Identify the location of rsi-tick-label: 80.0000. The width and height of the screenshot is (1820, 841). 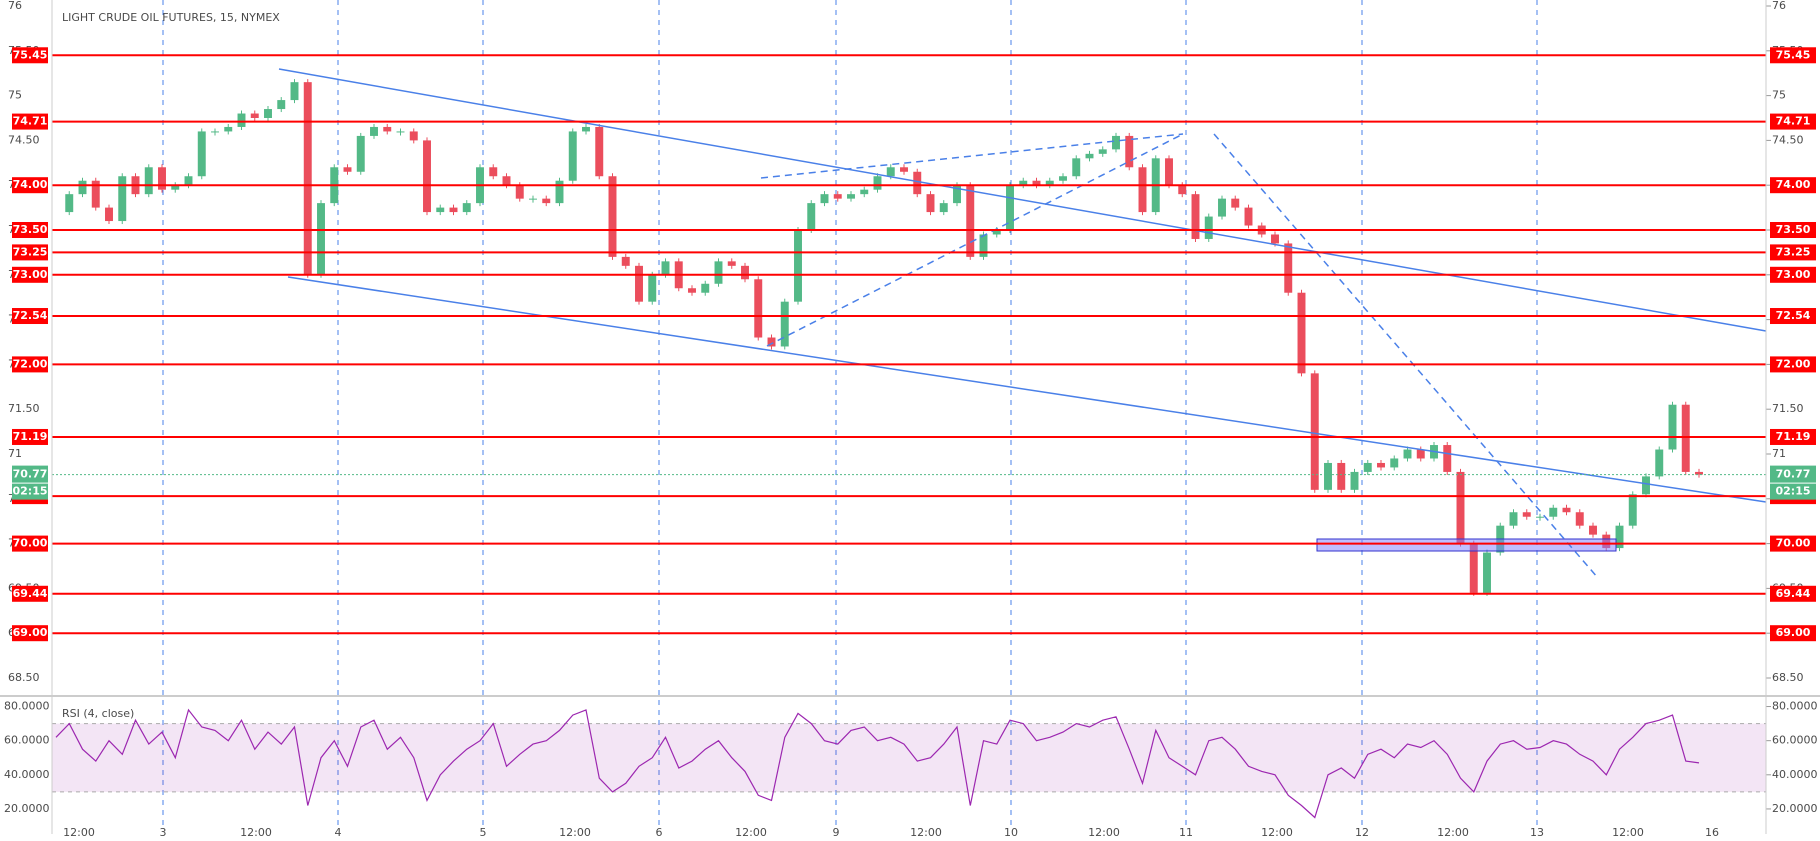
(1795, 706).